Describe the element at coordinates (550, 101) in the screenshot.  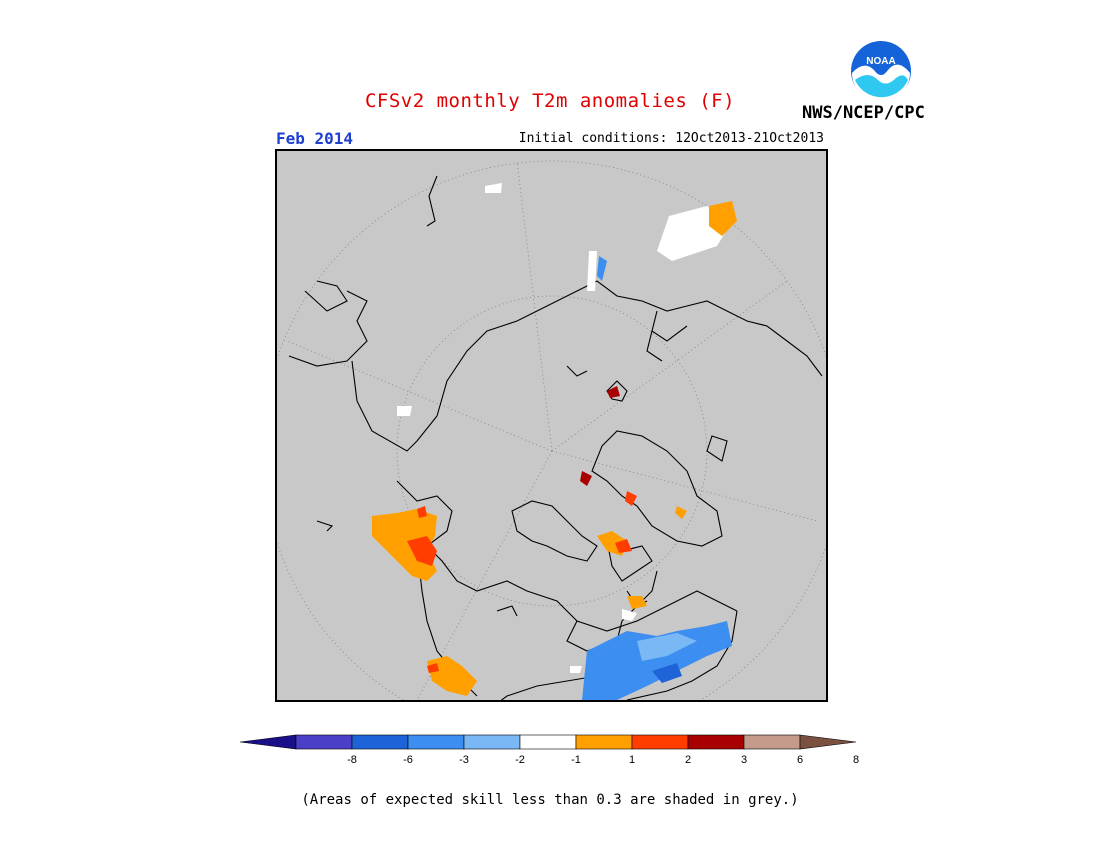
I see `chart-title: CFSv2 monthly T2m anomalies (F)` at that location.